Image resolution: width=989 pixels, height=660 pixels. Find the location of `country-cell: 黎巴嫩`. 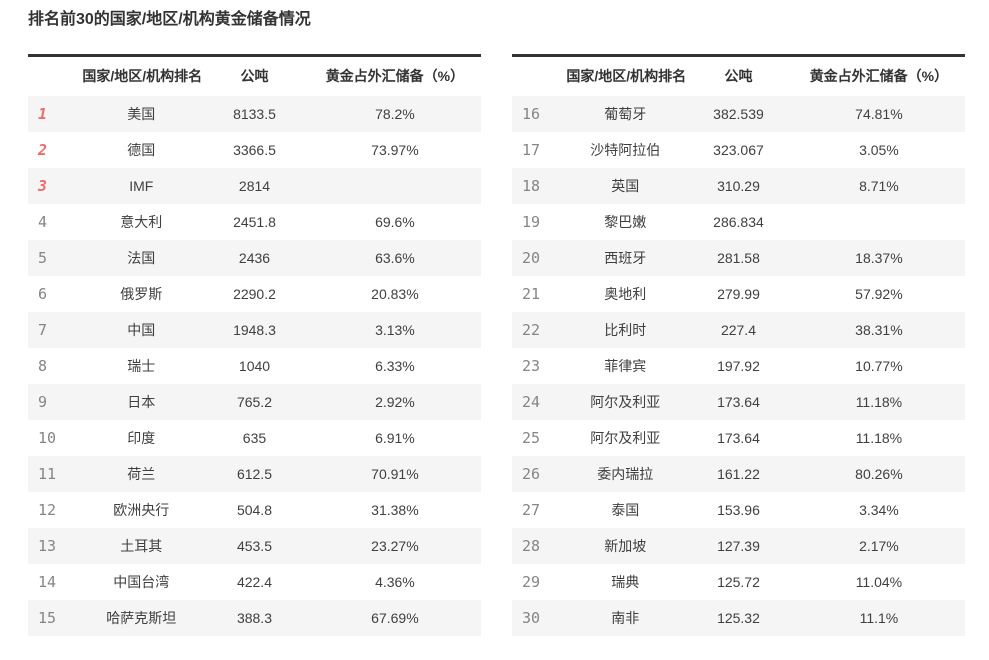

country-cell: 黎巴嫩 is located at coordinates (625, 221).